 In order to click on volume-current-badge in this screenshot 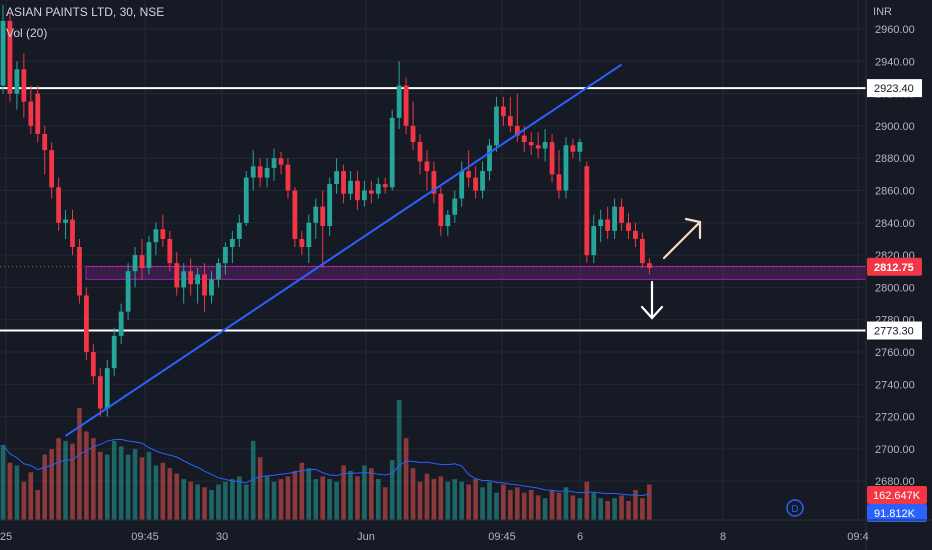, I will do `click(897, 495)`.